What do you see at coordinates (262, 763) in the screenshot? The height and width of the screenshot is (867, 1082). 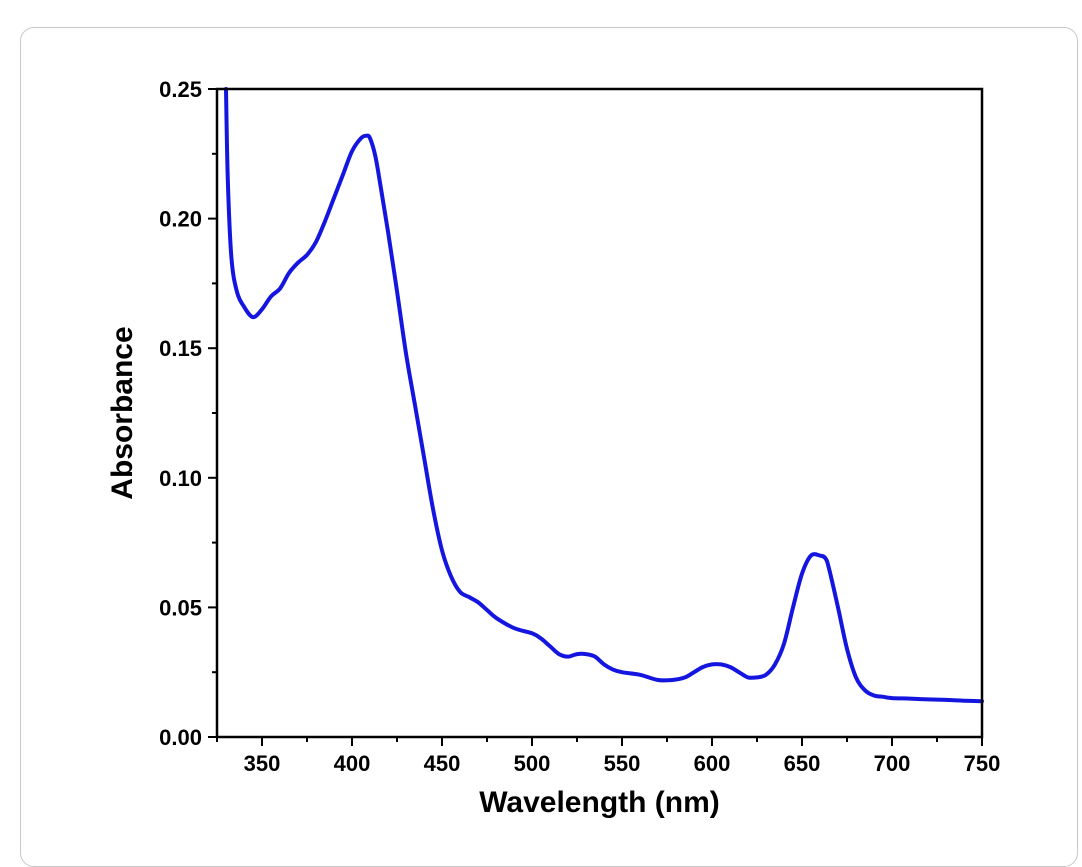 I see `x-tick-label: 350` at bounding box center [262, 763].